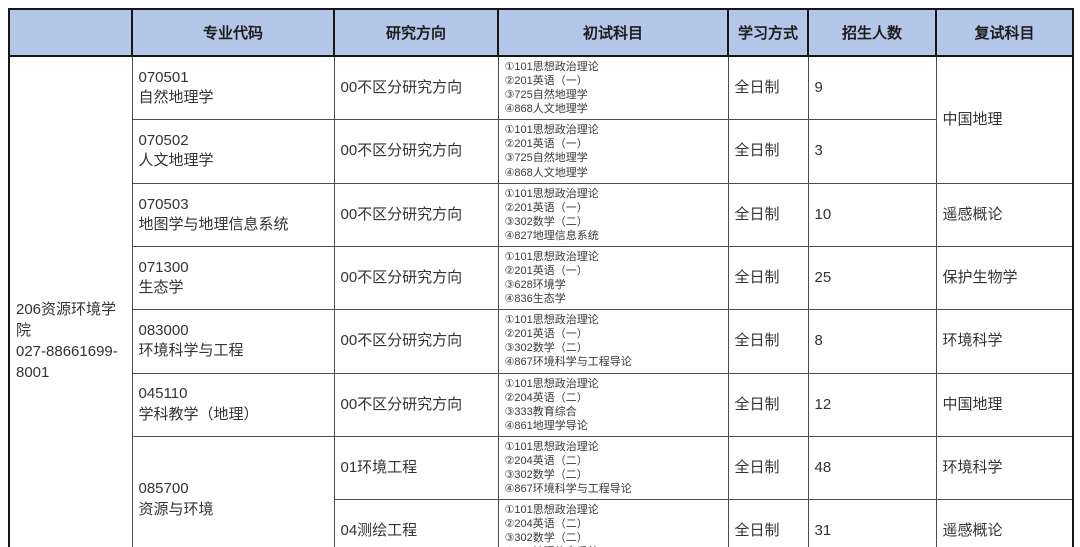 The height and width of the screenshot is (547, 1080). I want to click on enrollment-cell: 9, so click(872, 88).